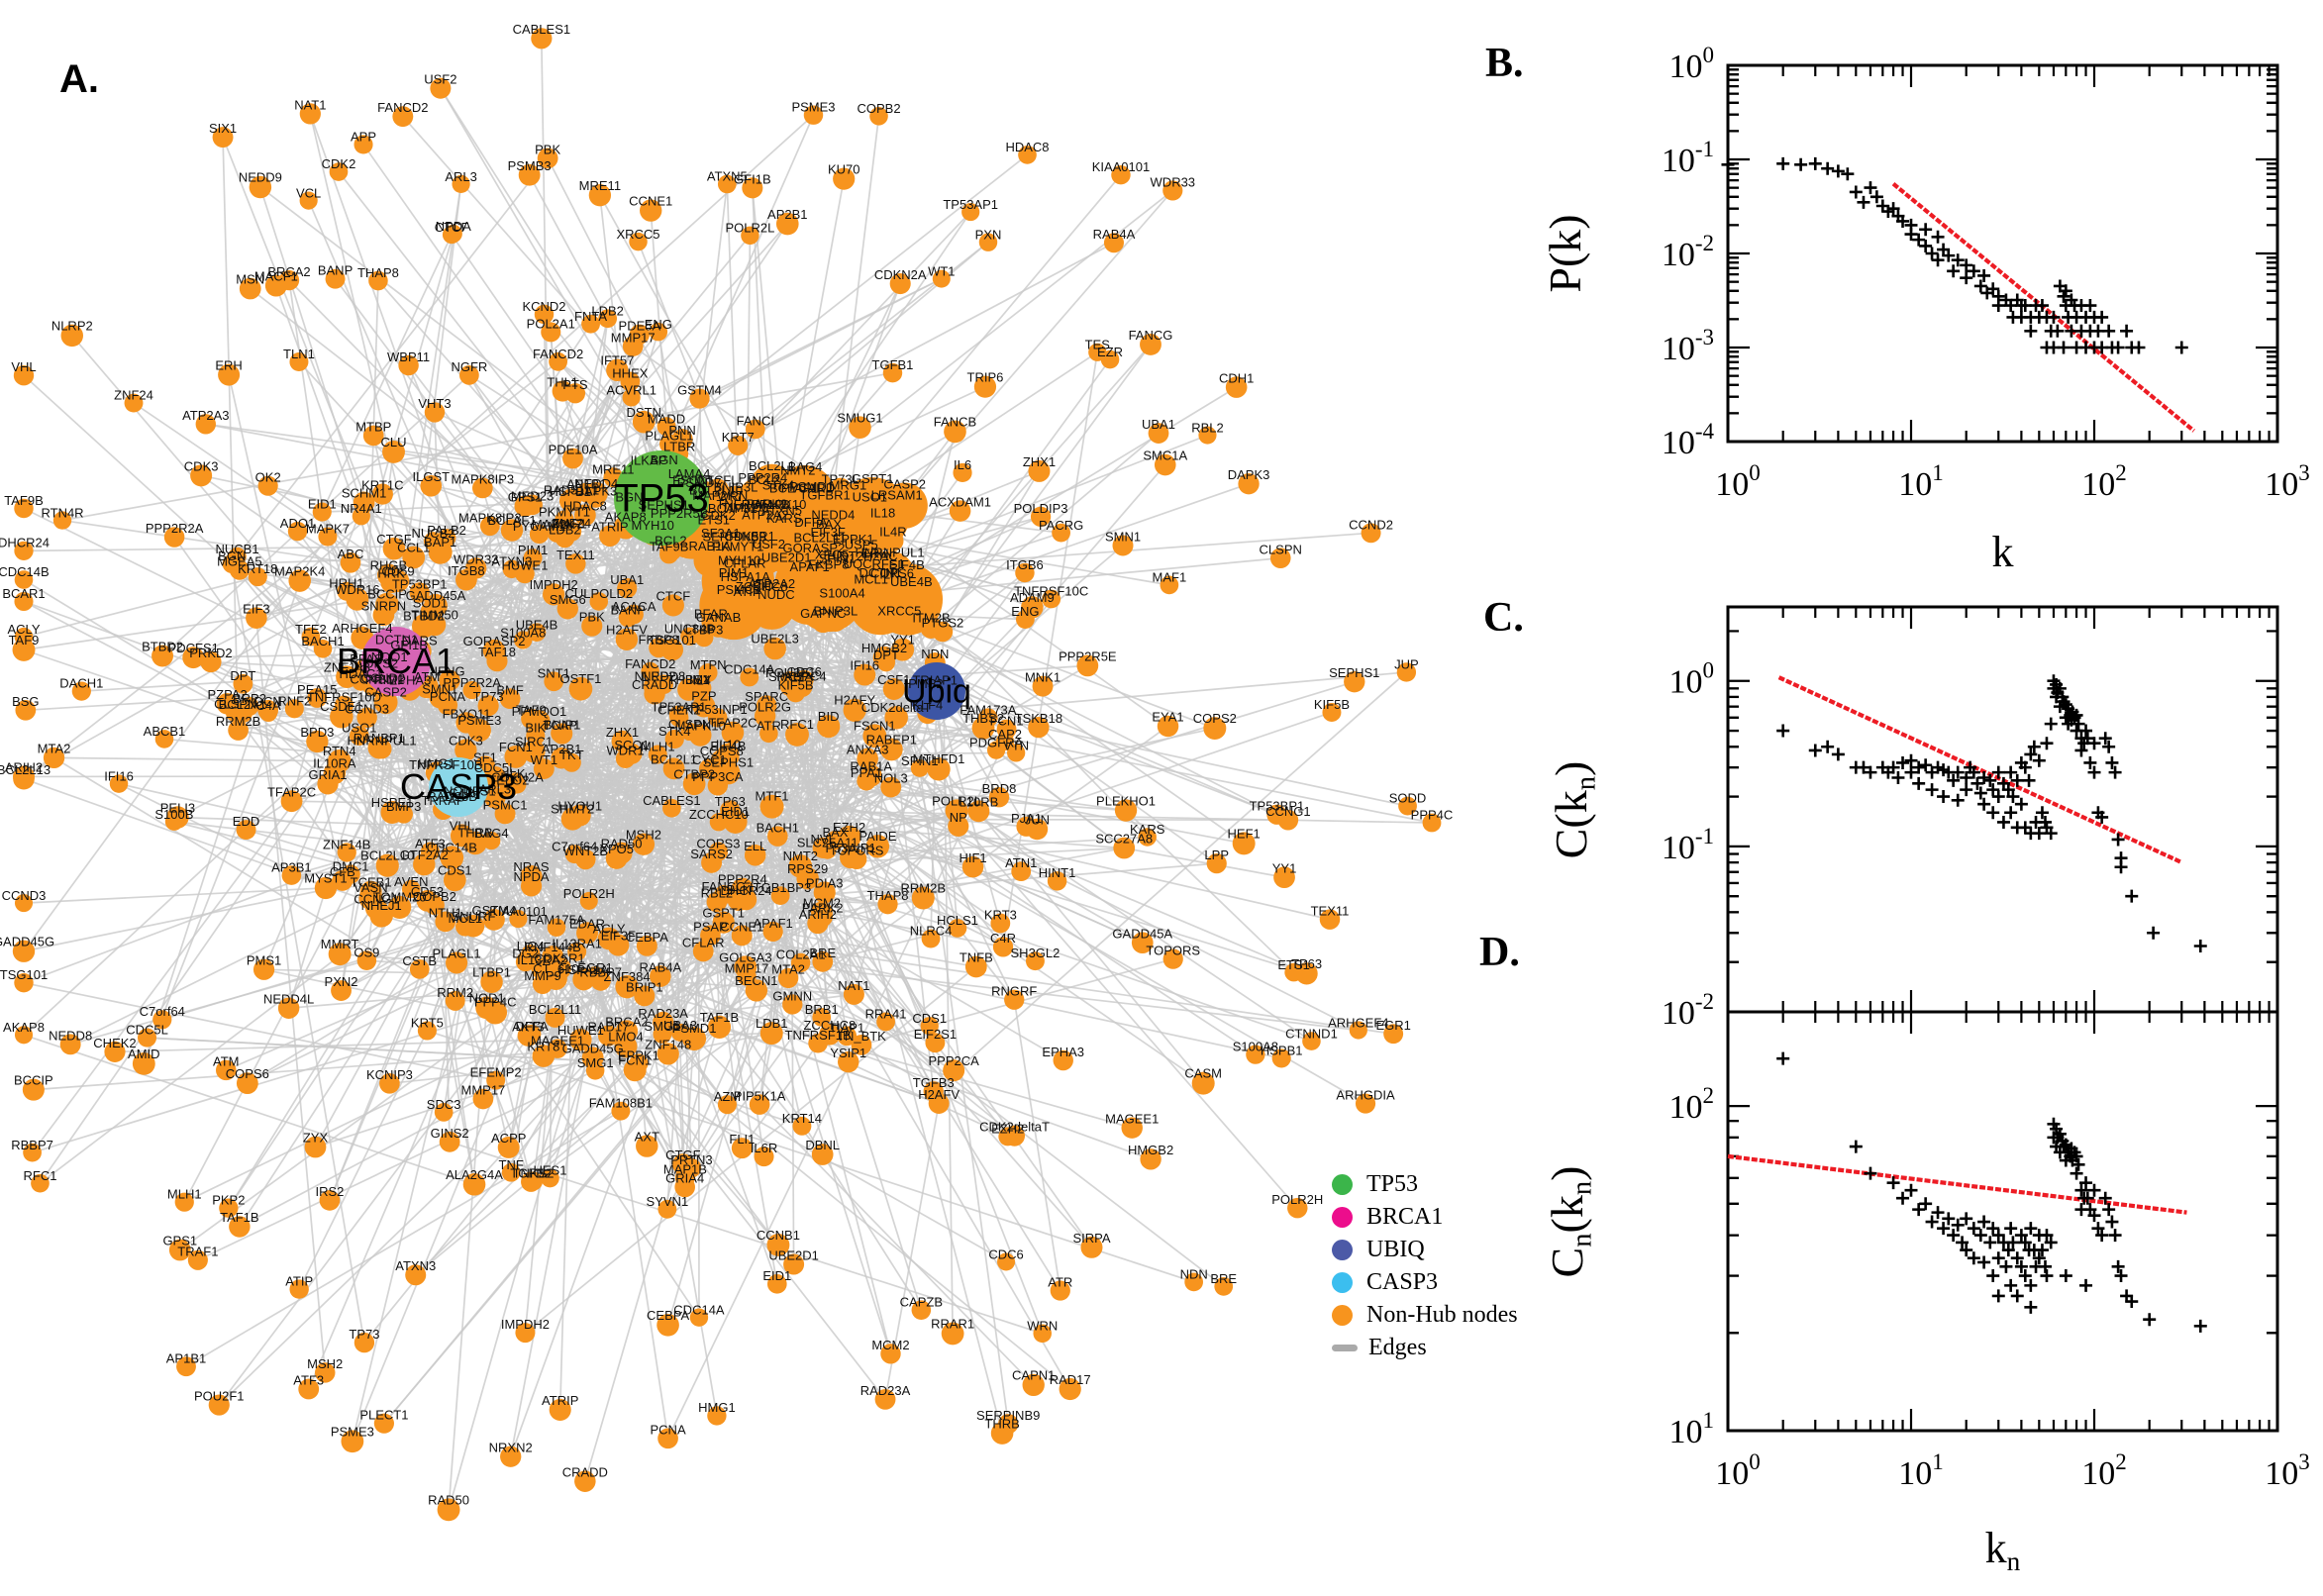  I want to click on network-node-label: ETS1, so click(1293, 964).